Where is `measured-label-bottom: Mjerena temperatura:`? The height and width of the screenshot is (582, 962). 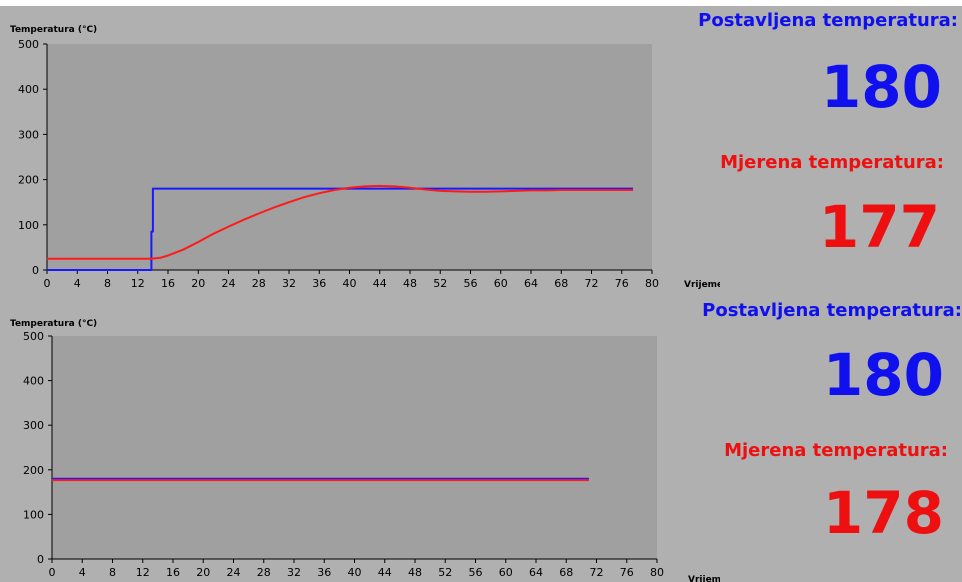
measured-label-bottom: Mjerena temperatura: is located at coordinates (836, 450).